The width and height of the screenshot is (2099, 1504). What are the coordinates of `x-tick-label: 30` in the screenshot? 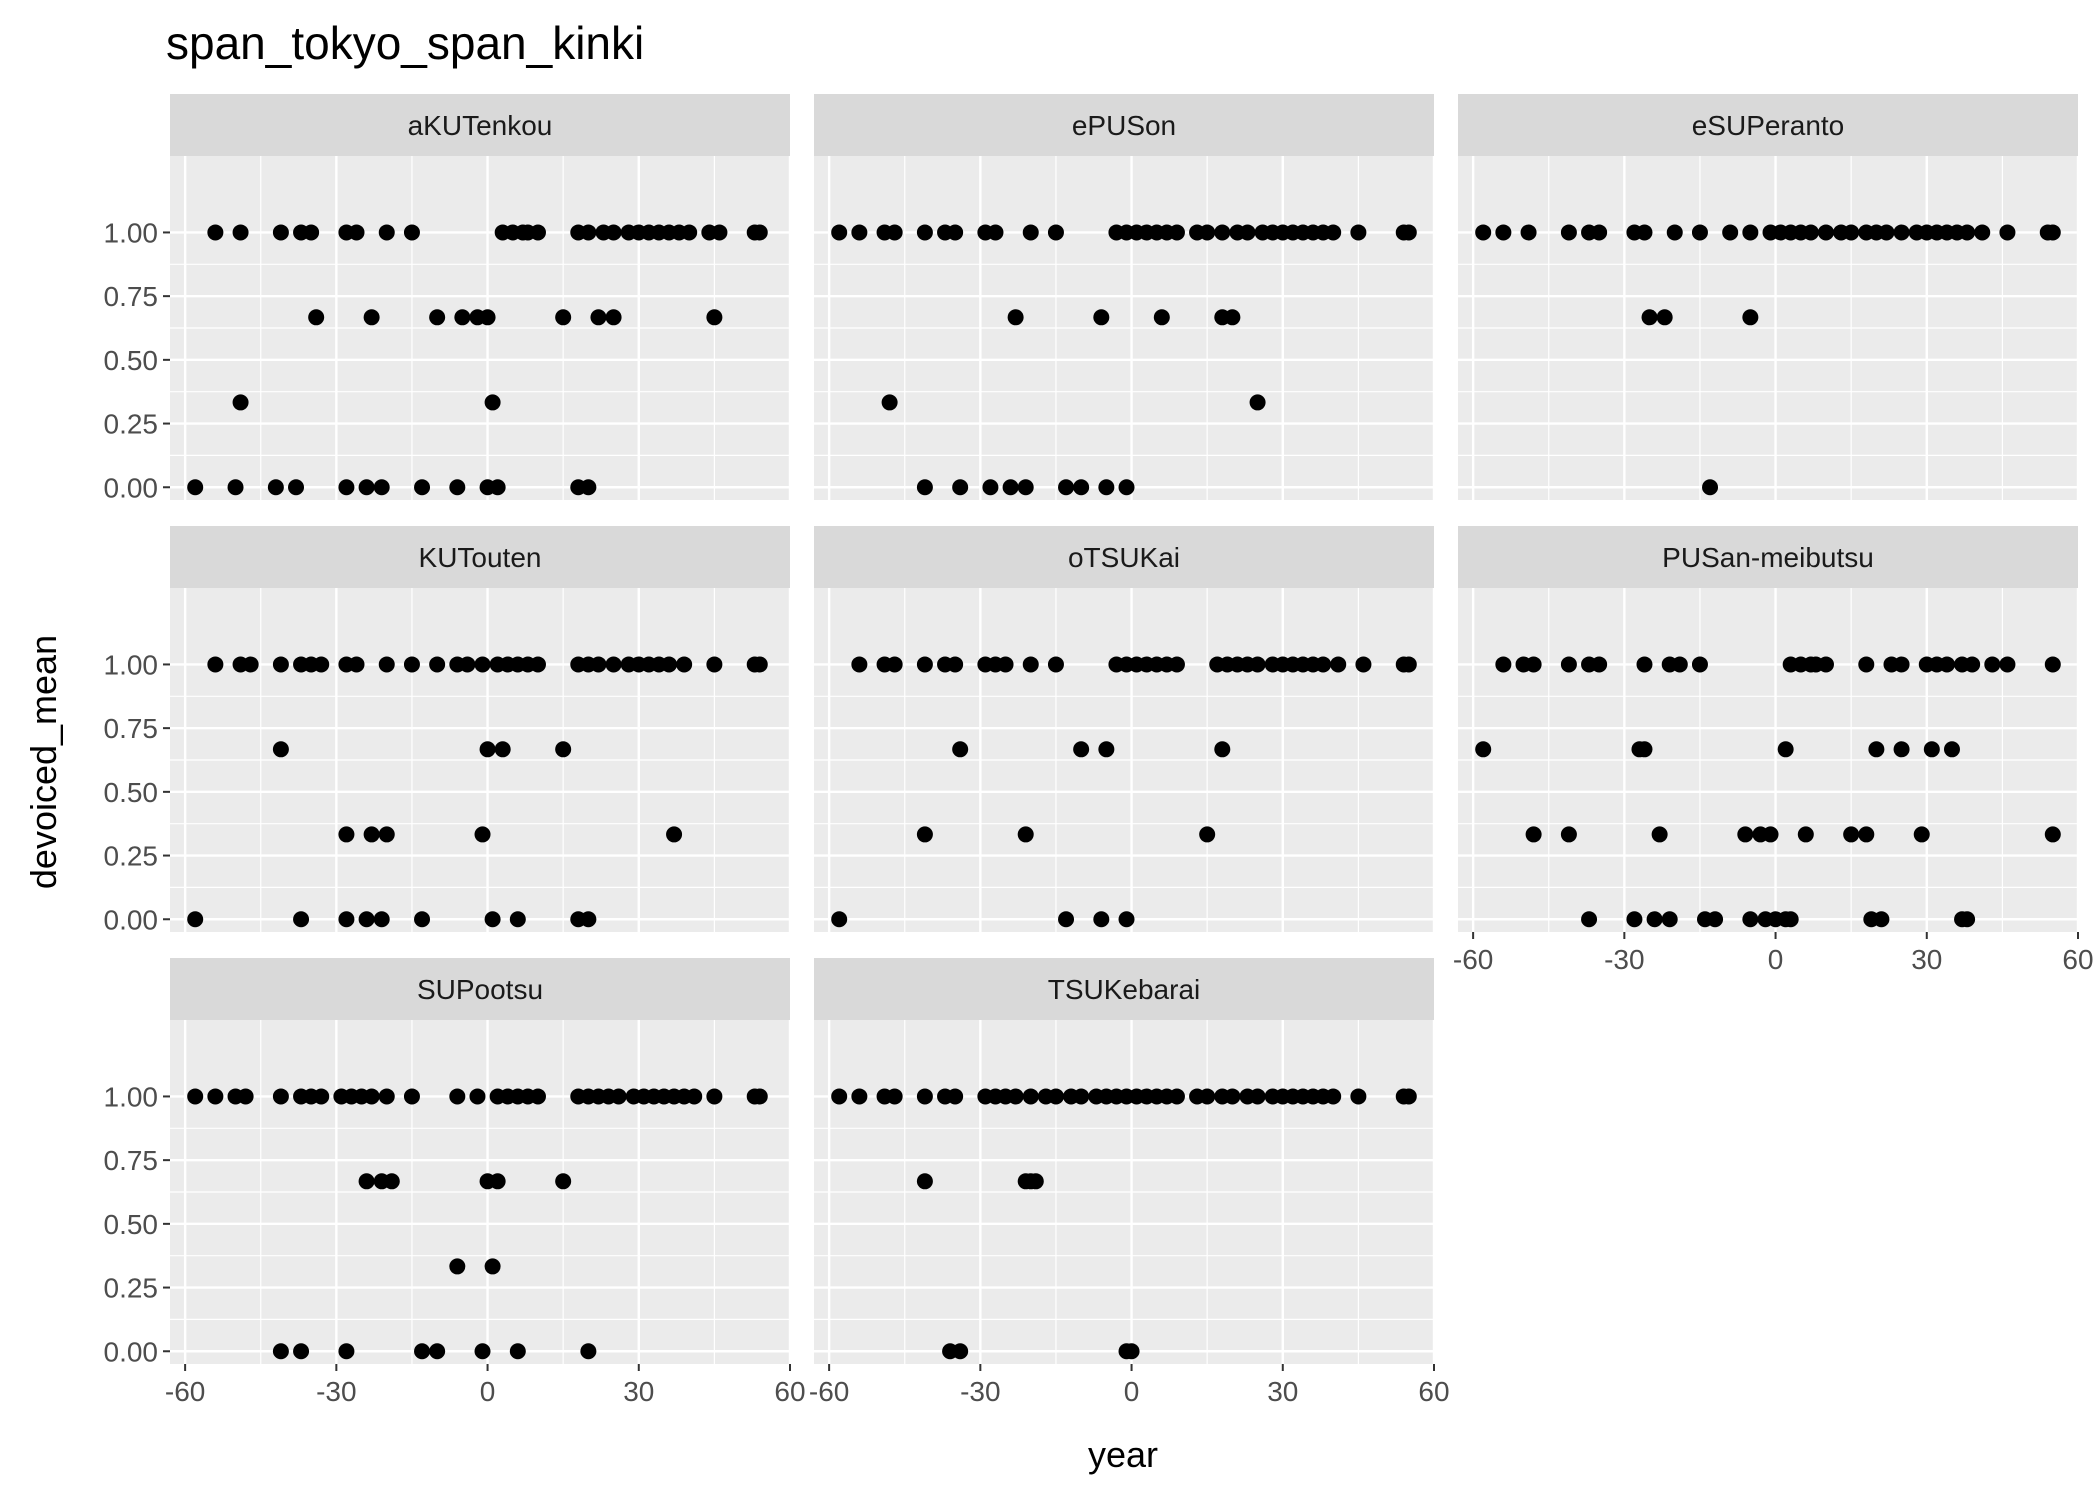 It's located at (1926, 959).